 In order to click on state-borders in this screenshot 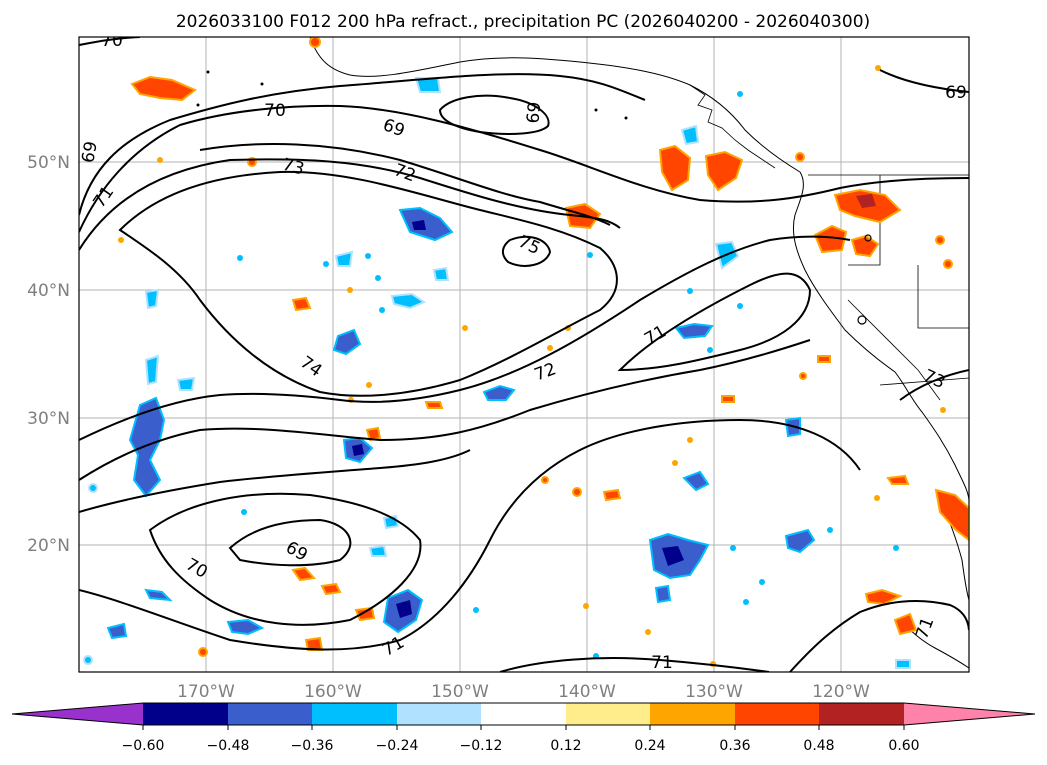, I will do `click(888, 287)`.